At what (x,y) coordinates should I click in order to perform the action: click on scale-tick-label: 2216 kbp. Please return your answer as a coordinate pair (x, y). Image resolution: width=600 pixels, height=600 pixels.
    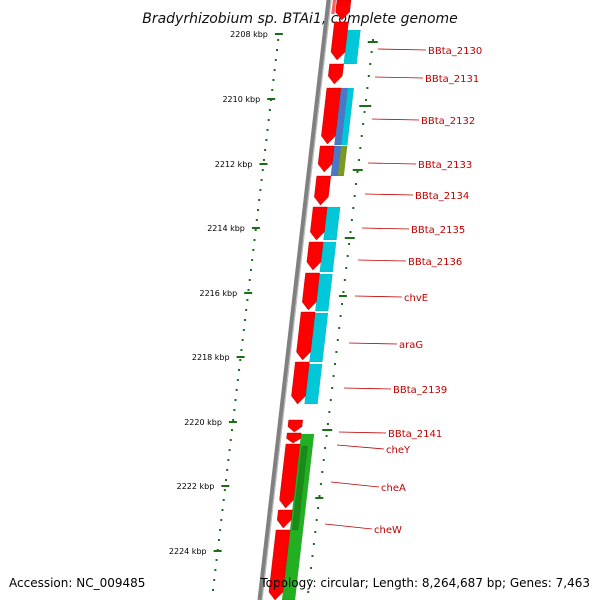
    Looking at the image, I should click on (218, 293).